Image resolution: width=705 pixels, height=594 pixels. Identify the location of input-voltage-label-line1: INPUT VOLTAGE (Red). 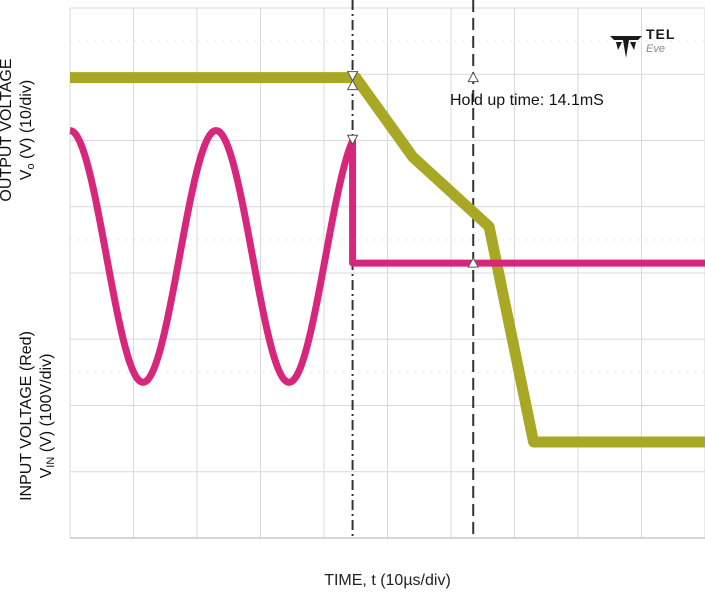
(26, 416).